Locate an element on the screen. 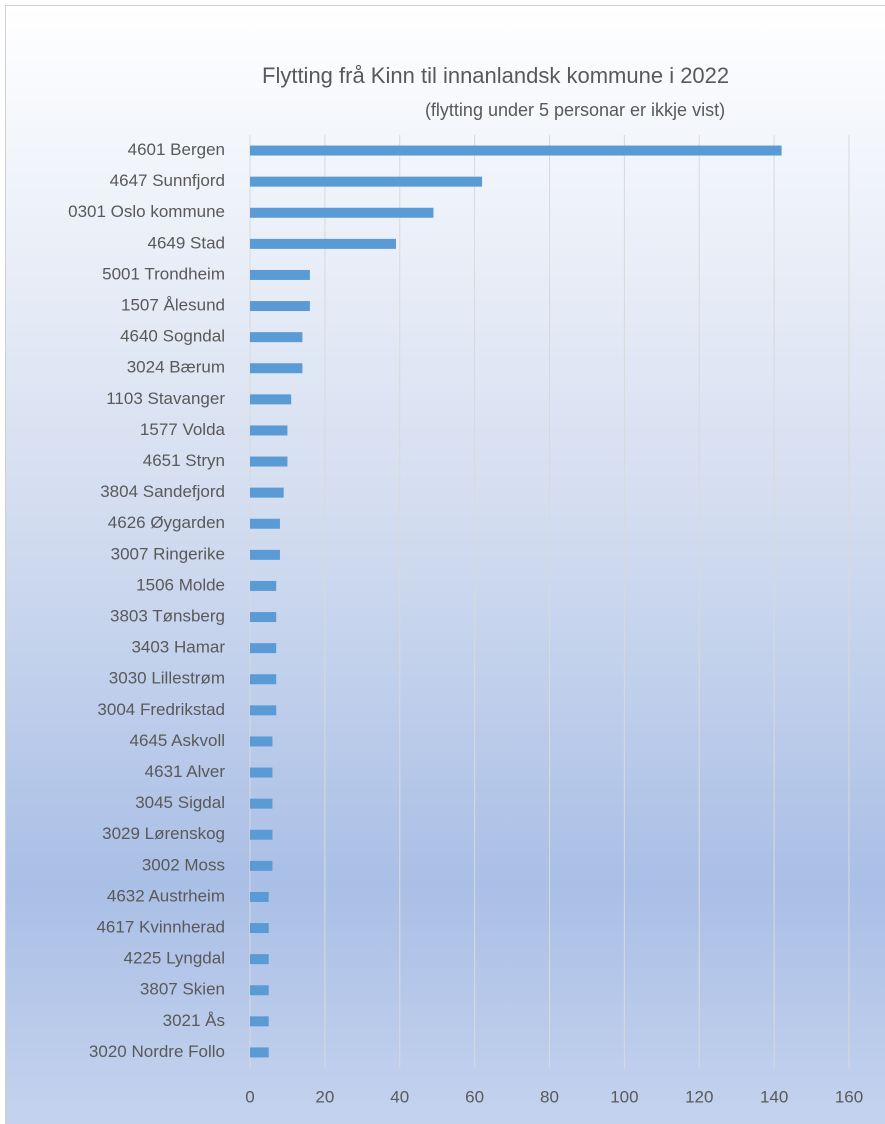  y-tick-label: 4640 Sogndal is located at coordinates (172, 336).